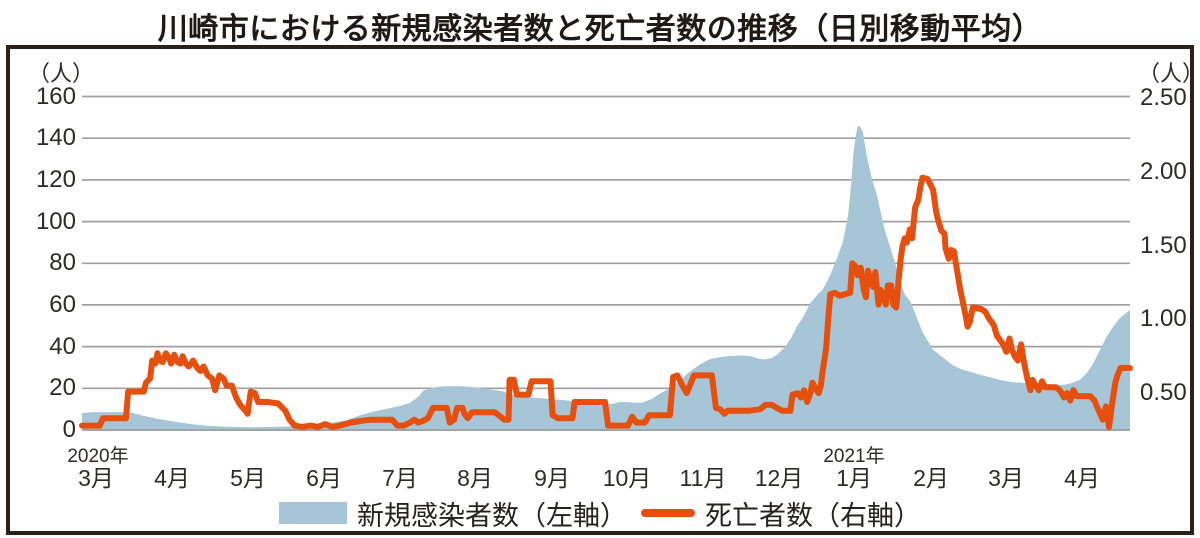 This screenshot has height=538, width=1200. I want to click on x-axis-month-label: 9月, so click(552, 478).